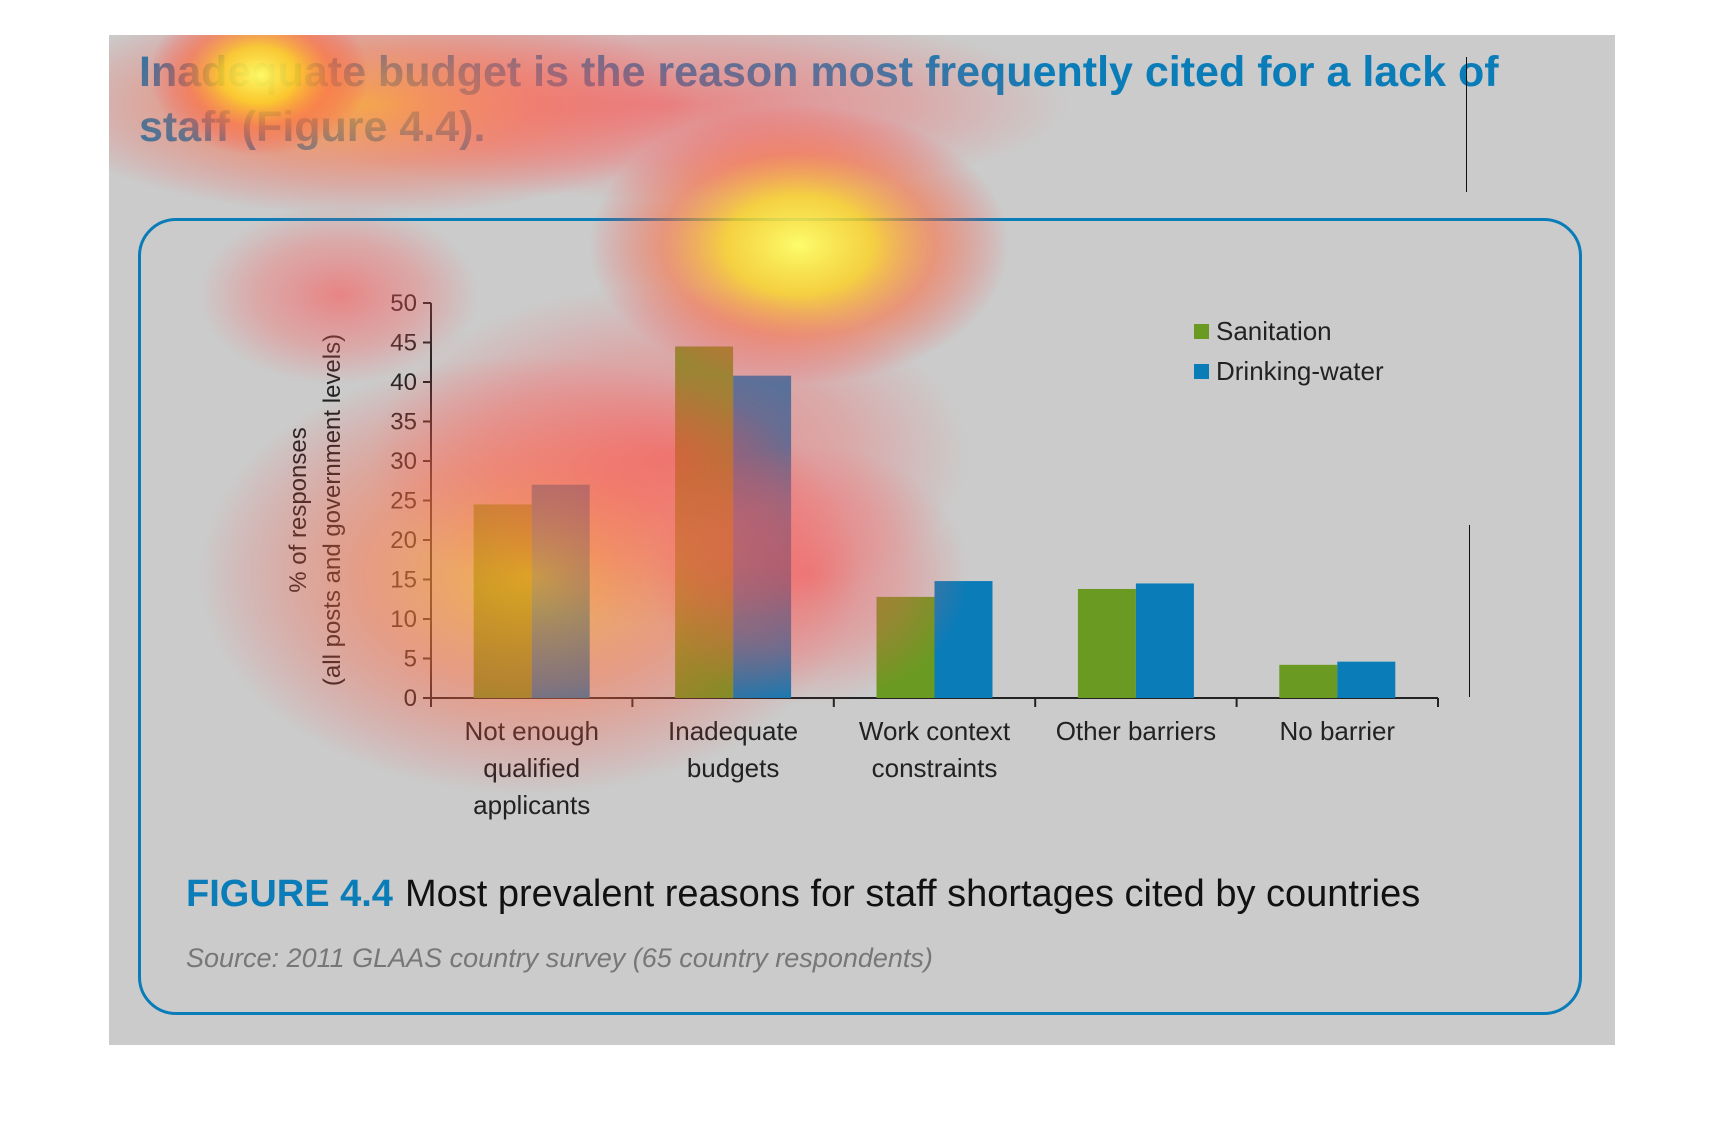 This screenshot has width=1710, height=1130. I want to click on y-tick-label: 40, so click(403, 382).